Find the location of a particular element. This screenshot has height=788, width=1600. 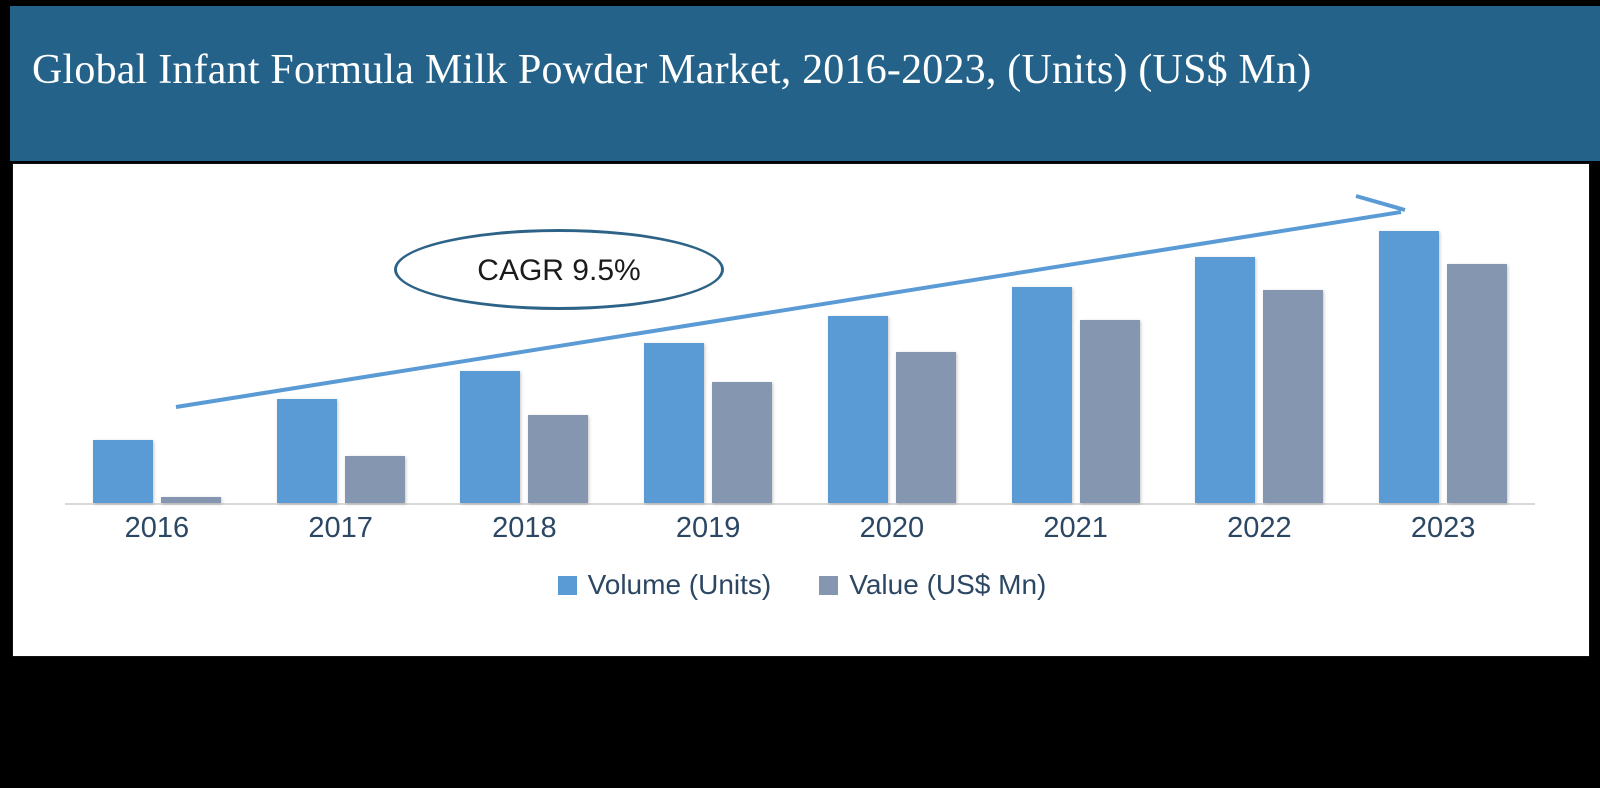

x-axis-tick-2020: 2020 is located at coordinates (892, 528).